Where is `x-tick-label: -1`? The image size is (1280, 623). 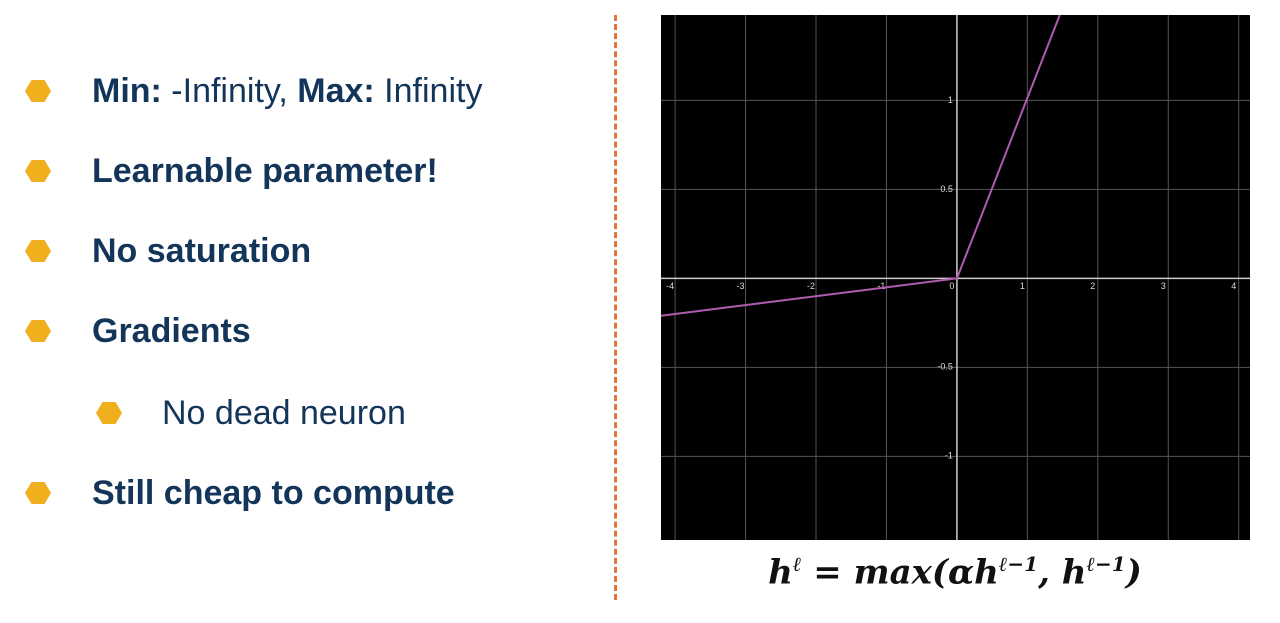
x-tick-label: -1 is located at coordinates (881, 286).